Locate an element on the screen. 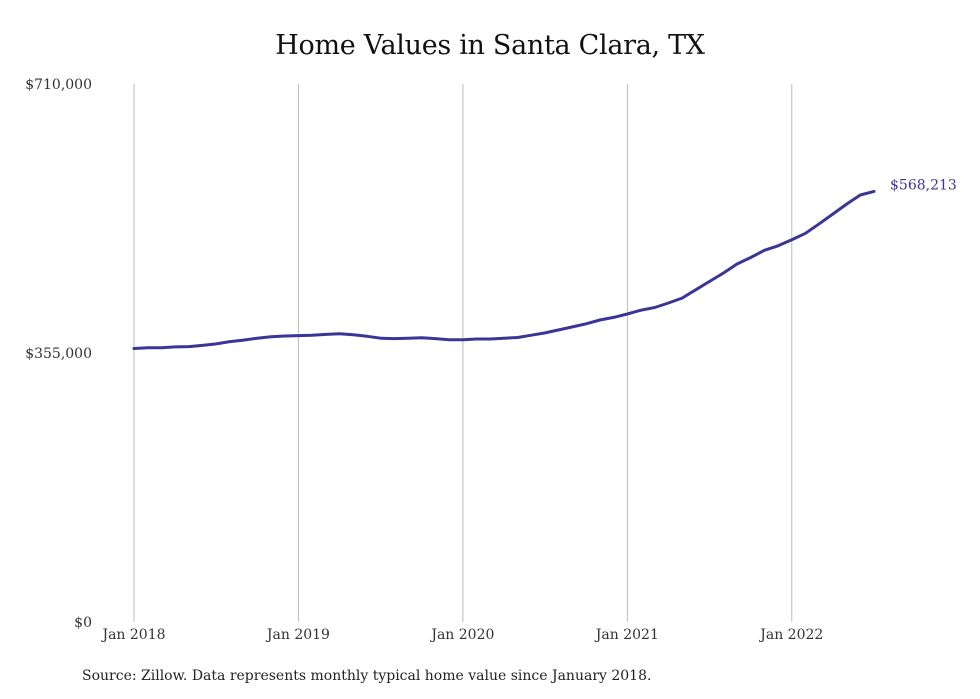 This screenshot has width=980, height=699. x-tick-label: Jan 2021 is located at coordinates (626, 635).